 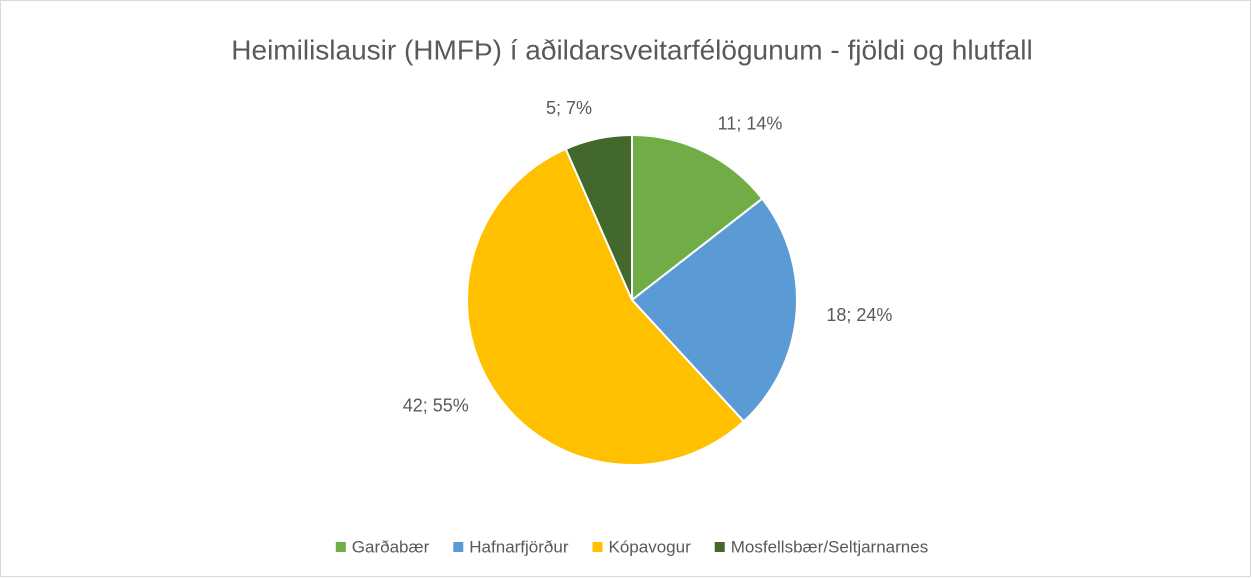 What do you see at coordinates (436, 405) in the screenshot?
I see `data-label: 42; 55%` at bounding box center [436, 405].